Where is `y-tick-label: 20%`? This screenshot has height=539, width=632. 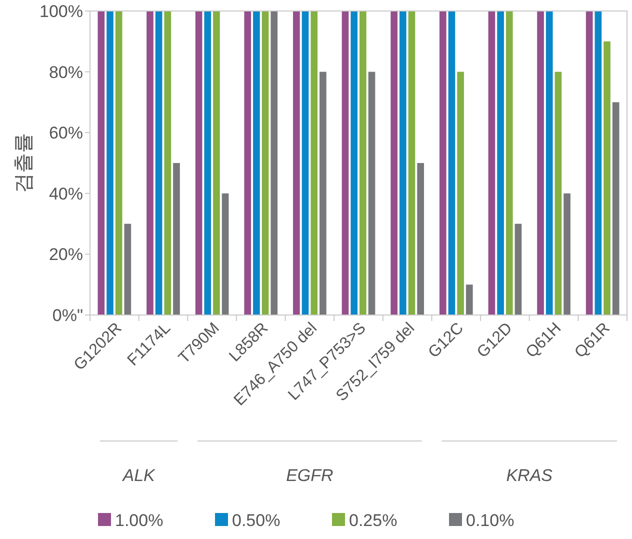
y-tick-label: 20% is located at coordinates (65, 254).